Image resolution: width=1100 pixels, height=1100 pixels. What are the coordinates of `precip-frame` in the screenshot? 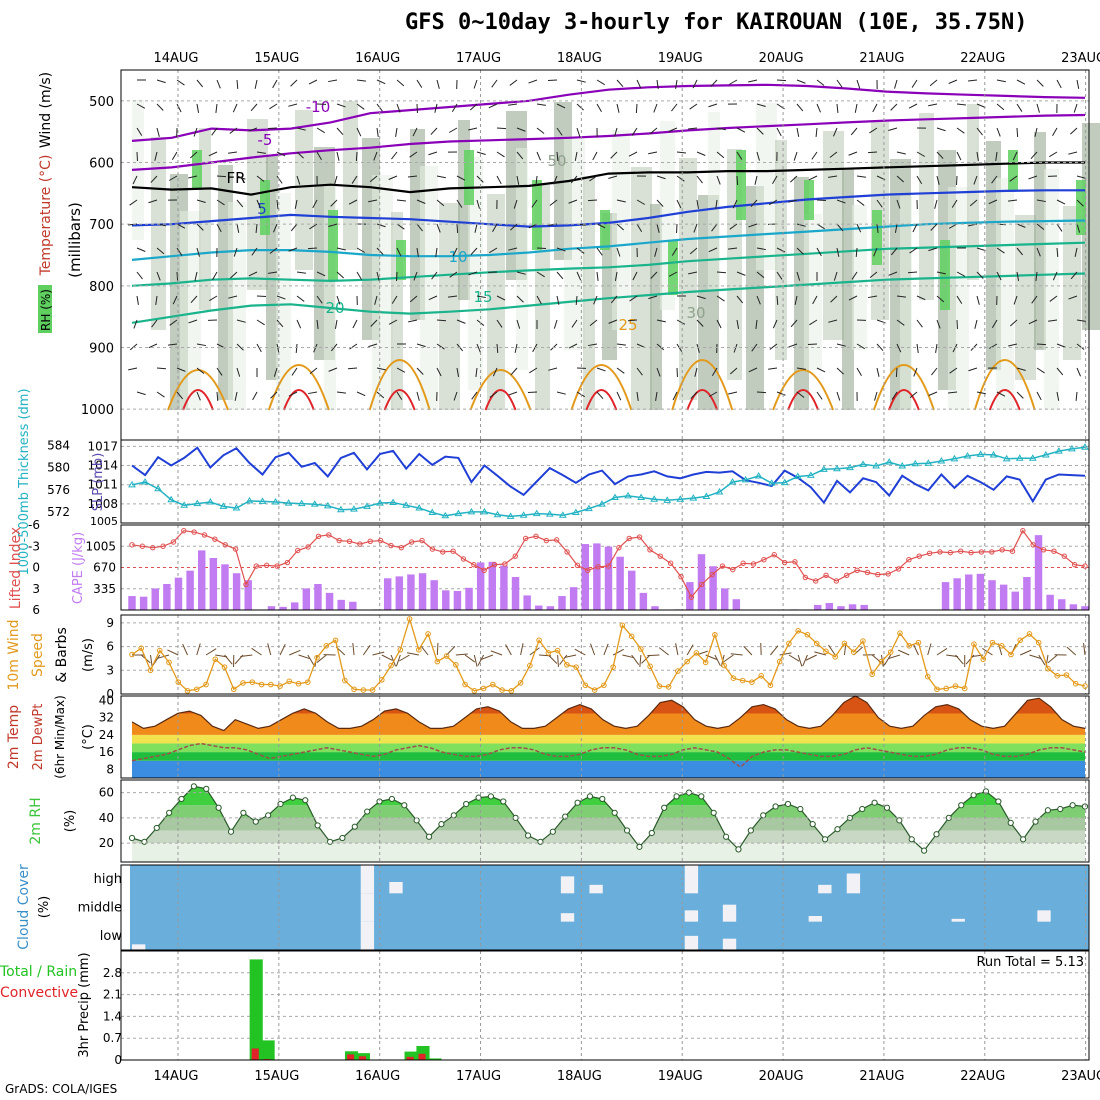 It's located at (605, 1005).